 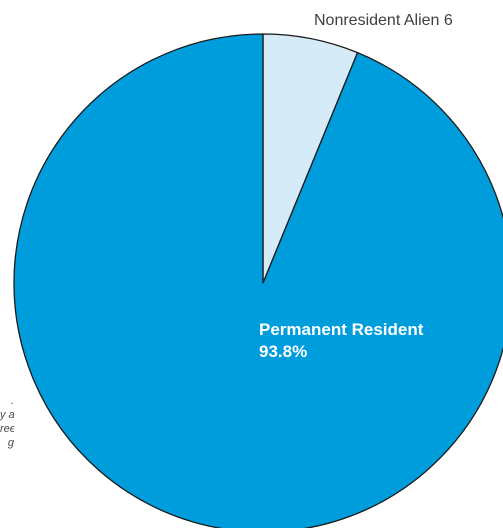 I want to click on side-note-line: y and, so click(x=7, y=415).